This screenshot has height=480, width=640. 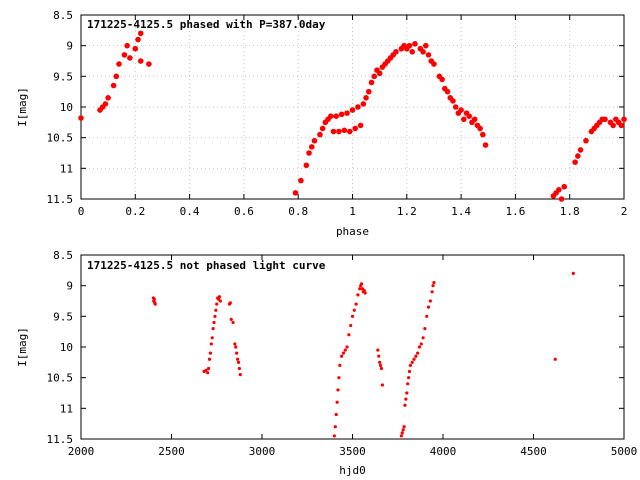 I want to click on y-tick-label: 10, so click(x=66, y=347).